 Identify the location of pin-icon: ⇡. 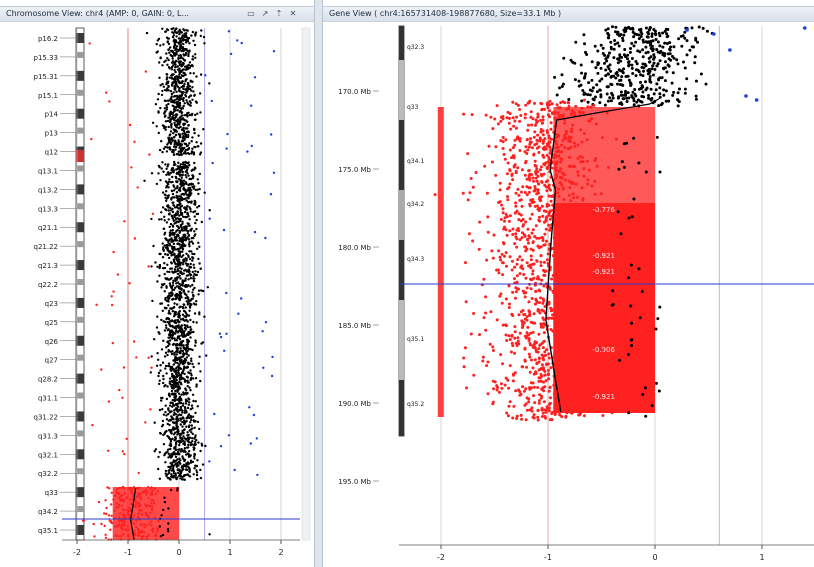
(279, 13).